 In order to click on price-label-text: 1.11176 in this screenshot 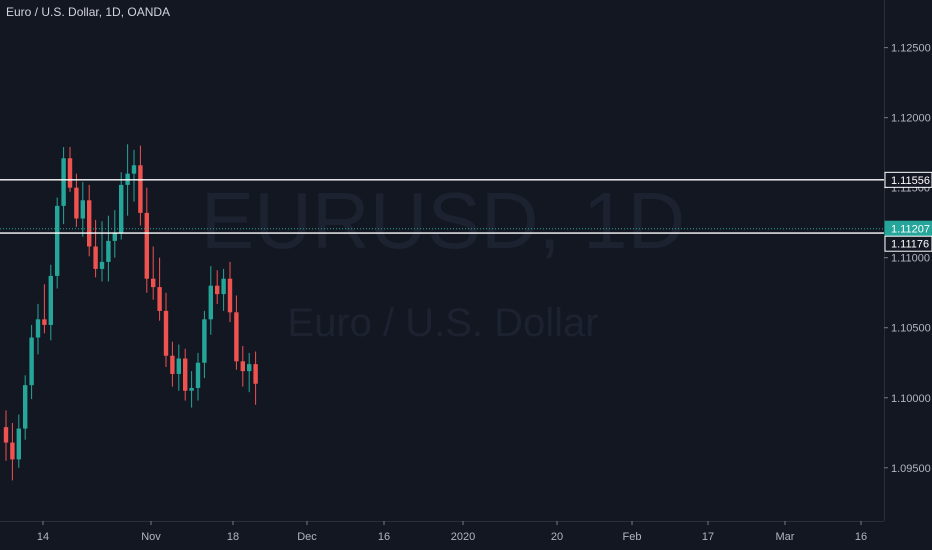, I will do `click(910, 245)`.